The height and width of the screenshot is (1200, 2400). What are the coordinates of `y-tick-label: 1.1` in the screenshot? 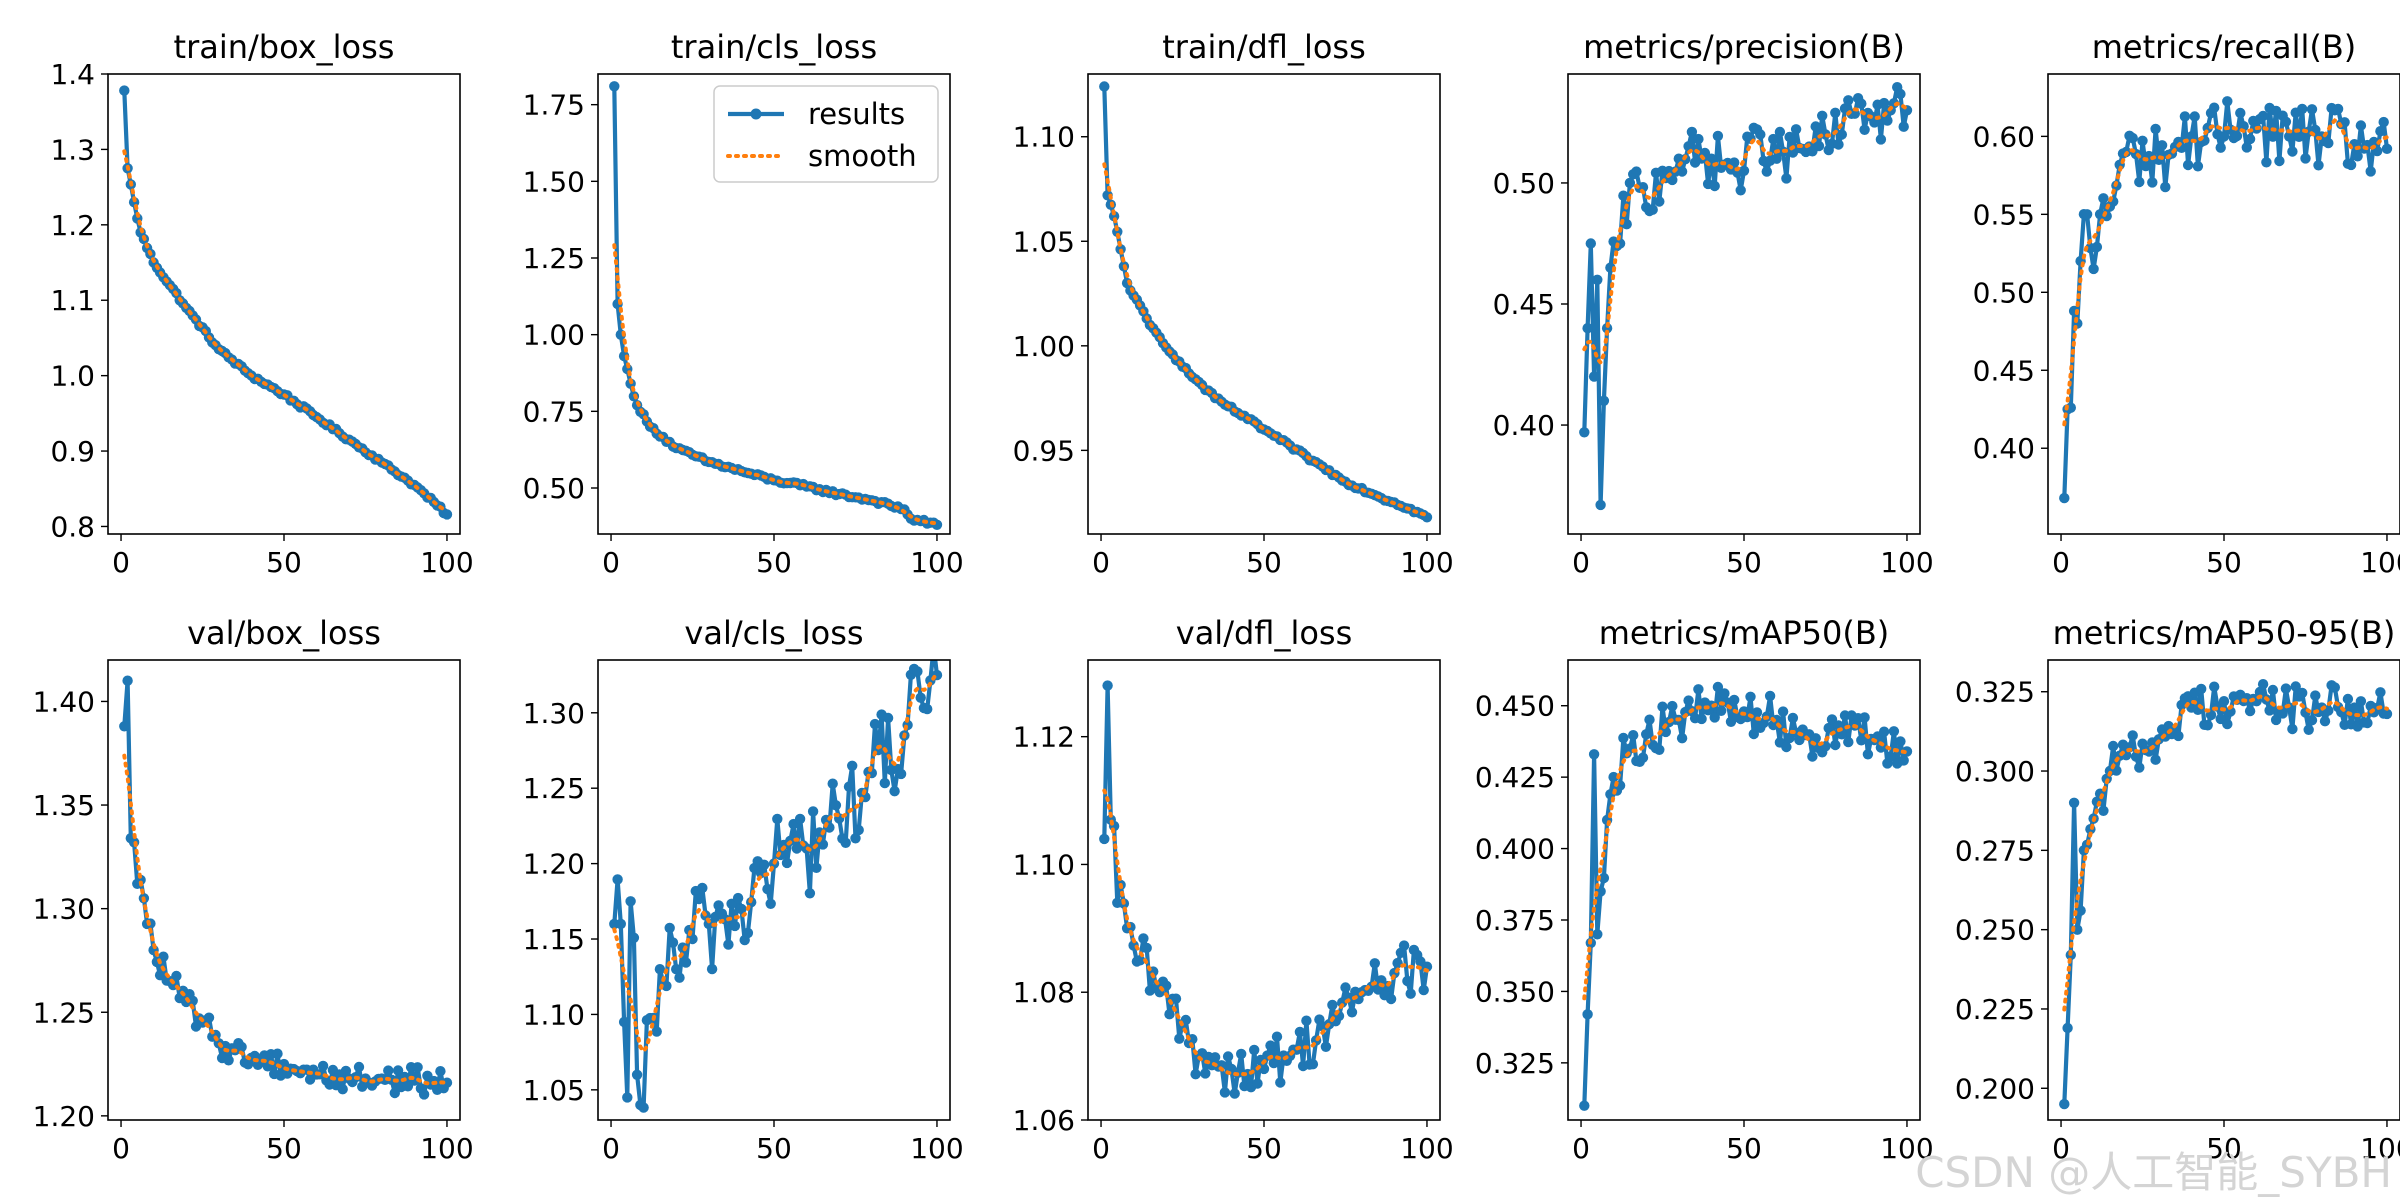 It's located at (72, 300).